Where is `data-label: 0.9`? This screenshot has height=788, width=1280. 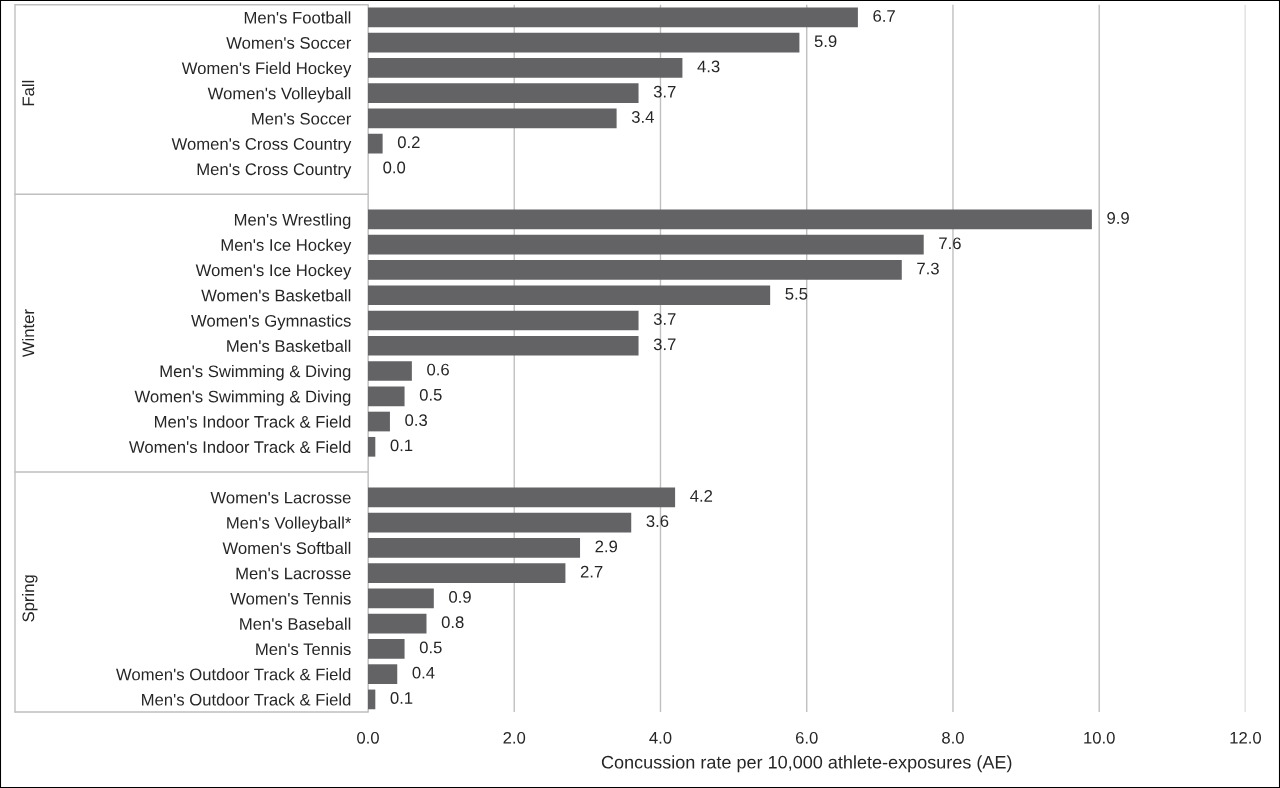 data-label: 0.9 is located at coordinates (460, 597).